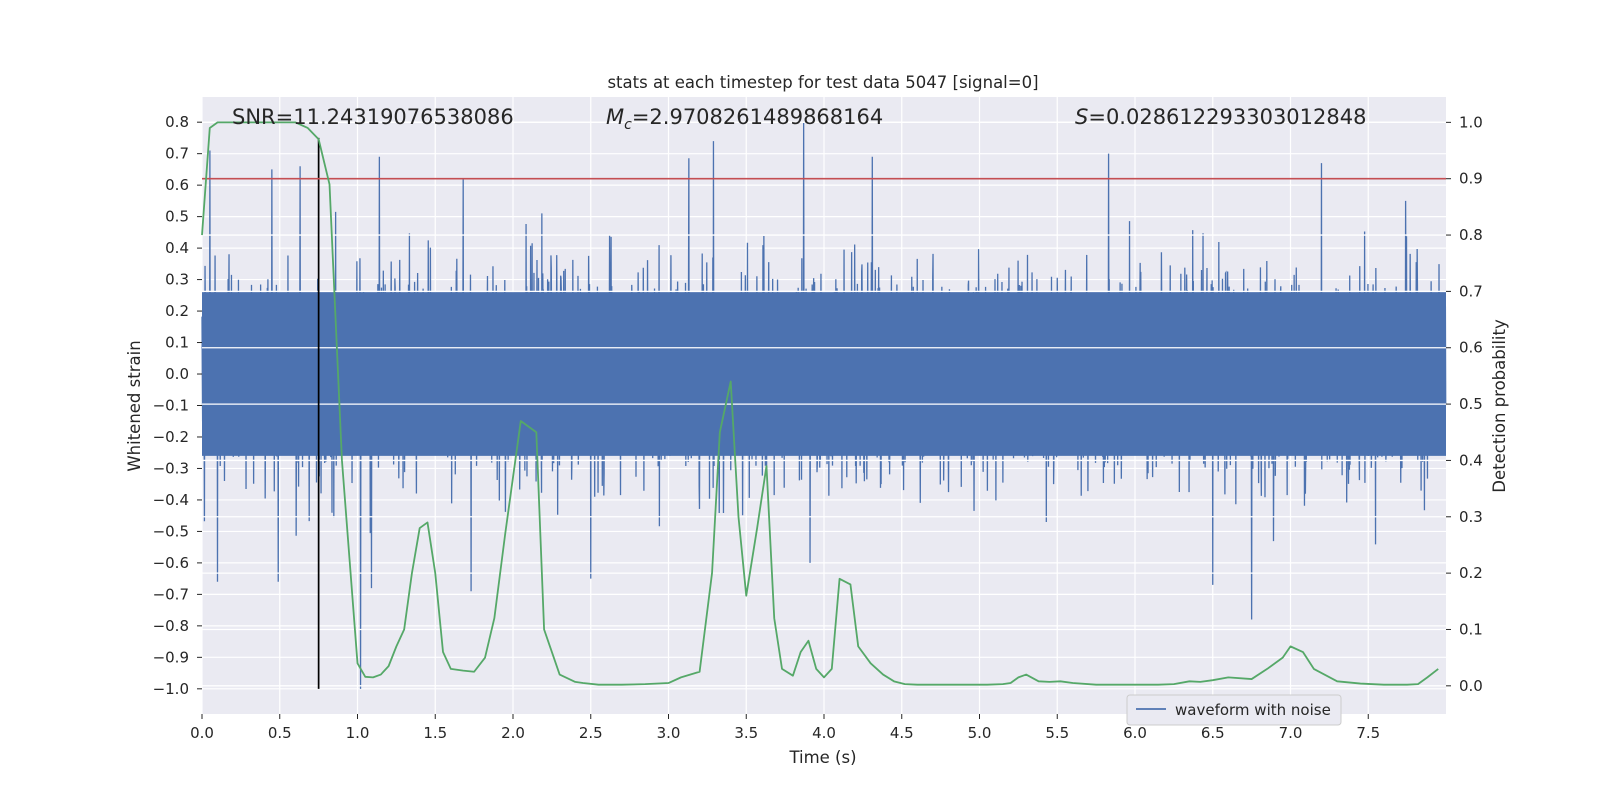 This screenshot has height=800, width=1600. What do you see at coordinates (435, 733) in the screenshot?
I see `x-tick-label: 1.5` at bounding box center [435, 733].